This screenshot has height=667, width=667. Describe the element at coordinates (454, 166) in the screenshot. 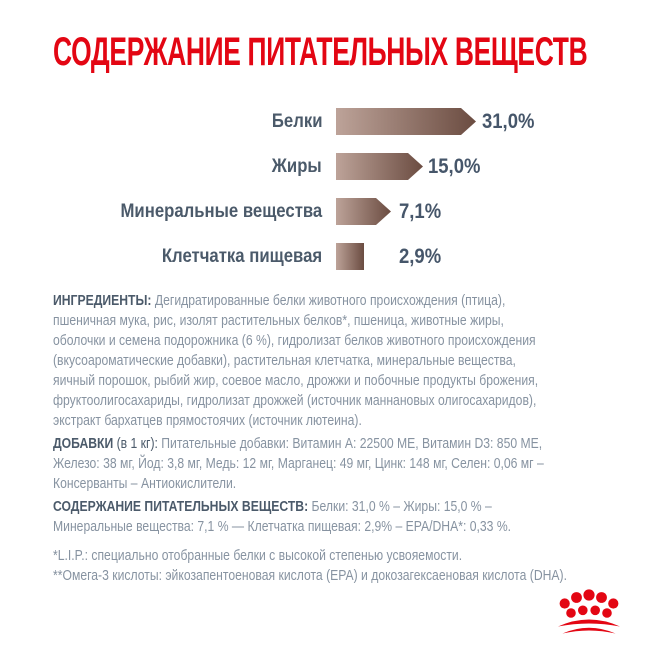

I see `chart-value-label: 15,0%` at that location.